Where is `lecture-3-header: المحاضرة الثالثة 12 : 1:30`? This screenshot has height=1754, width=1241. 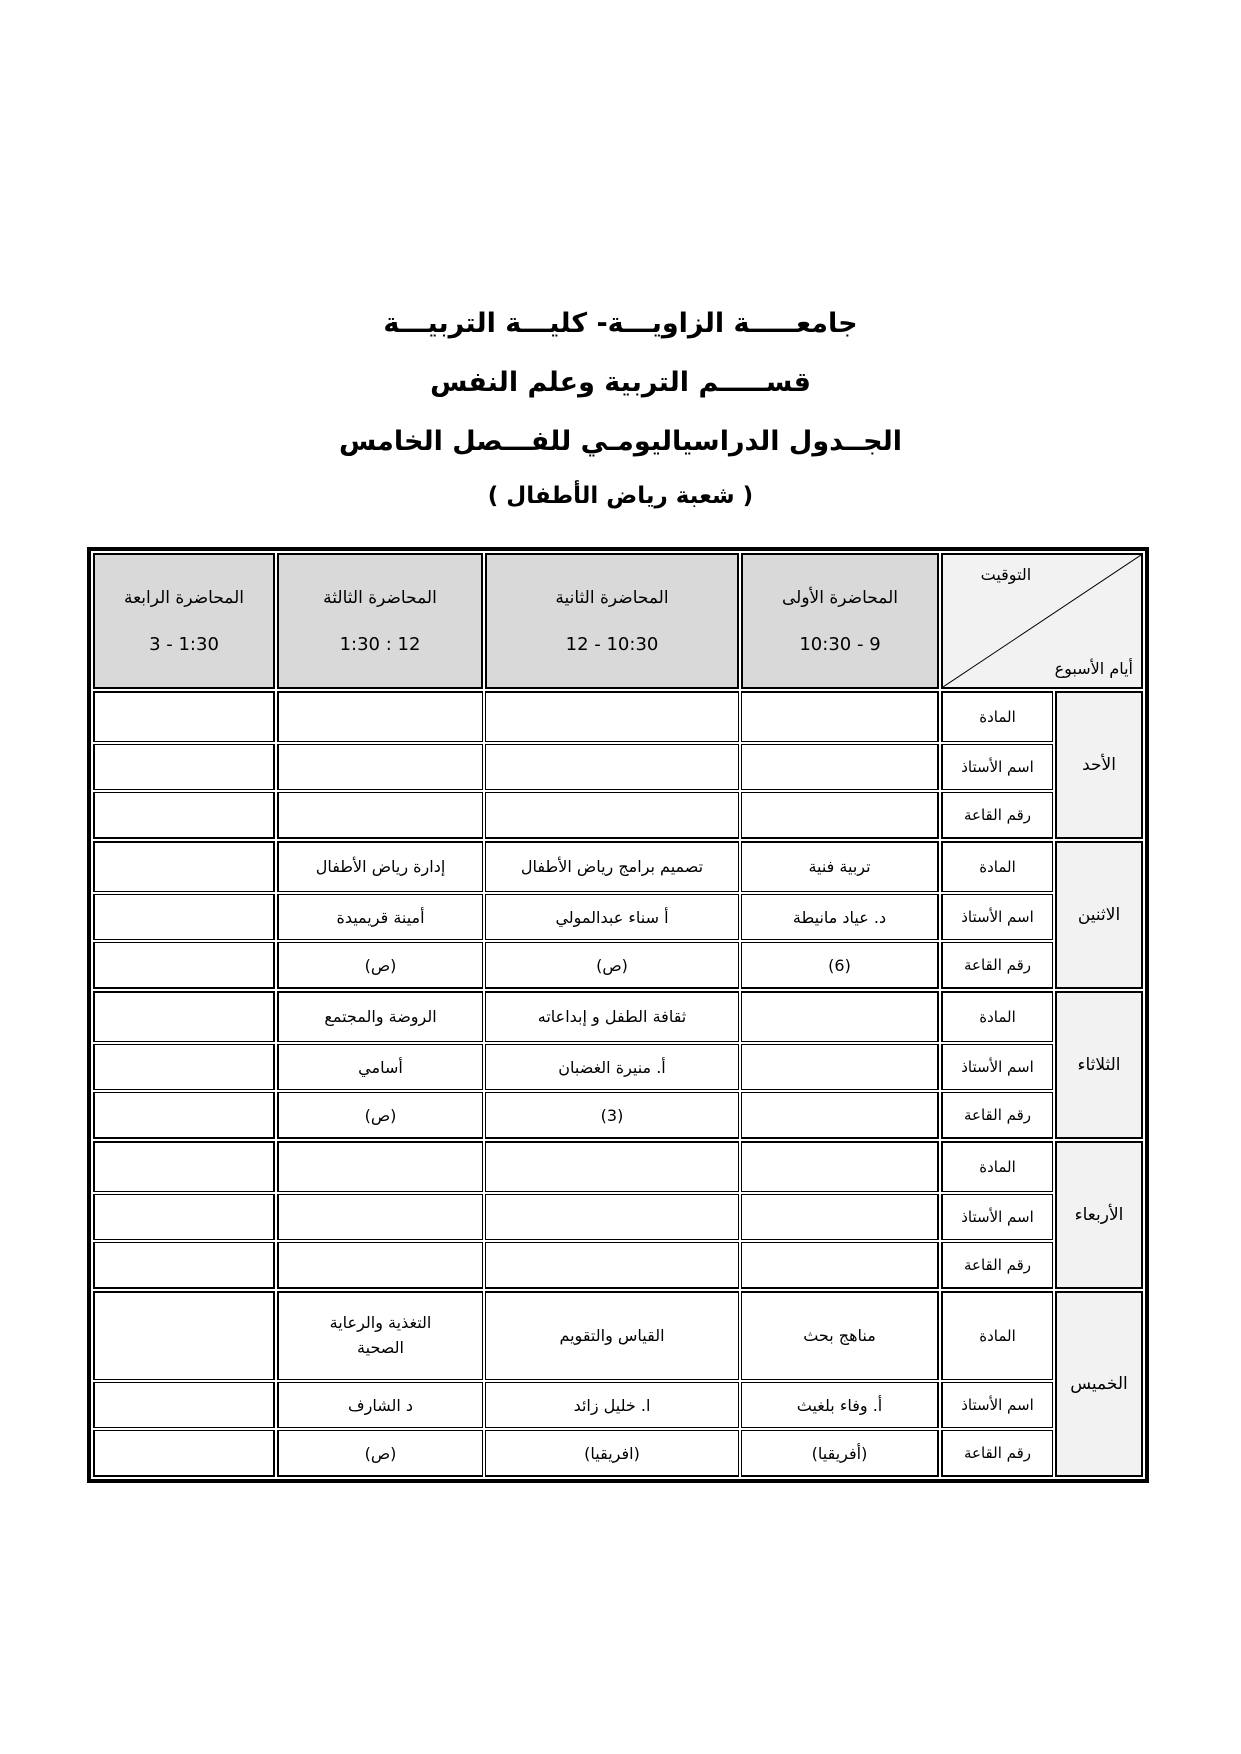 lecture-3-header: المحاضرة الثالثة 12 : 1:30 is located at coordinates (380, 621).